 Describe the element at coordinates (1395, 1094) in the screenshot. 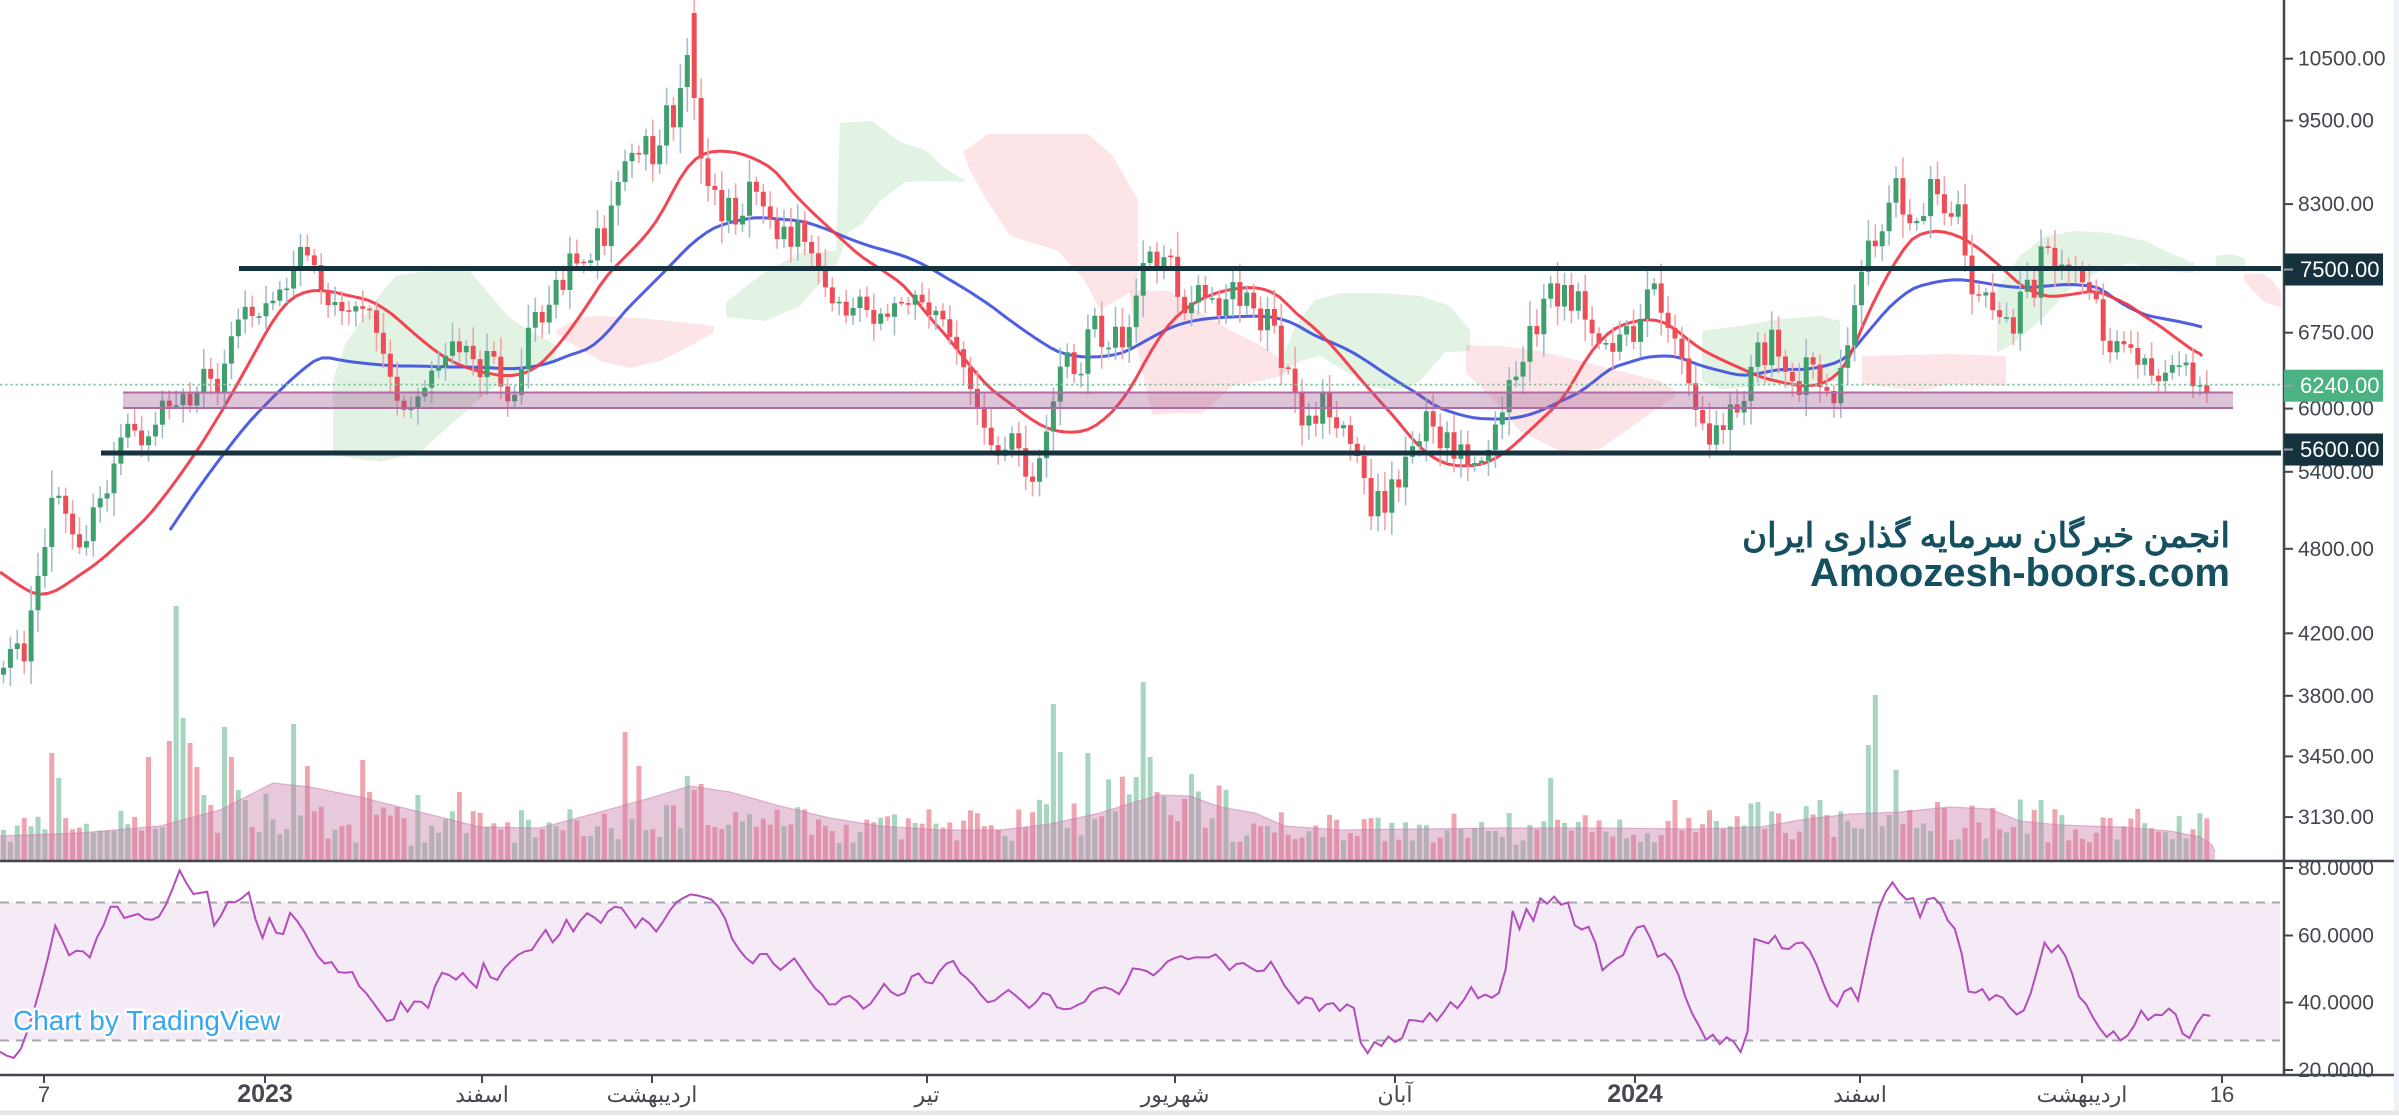

I see `svg-text: آبان` at that location.